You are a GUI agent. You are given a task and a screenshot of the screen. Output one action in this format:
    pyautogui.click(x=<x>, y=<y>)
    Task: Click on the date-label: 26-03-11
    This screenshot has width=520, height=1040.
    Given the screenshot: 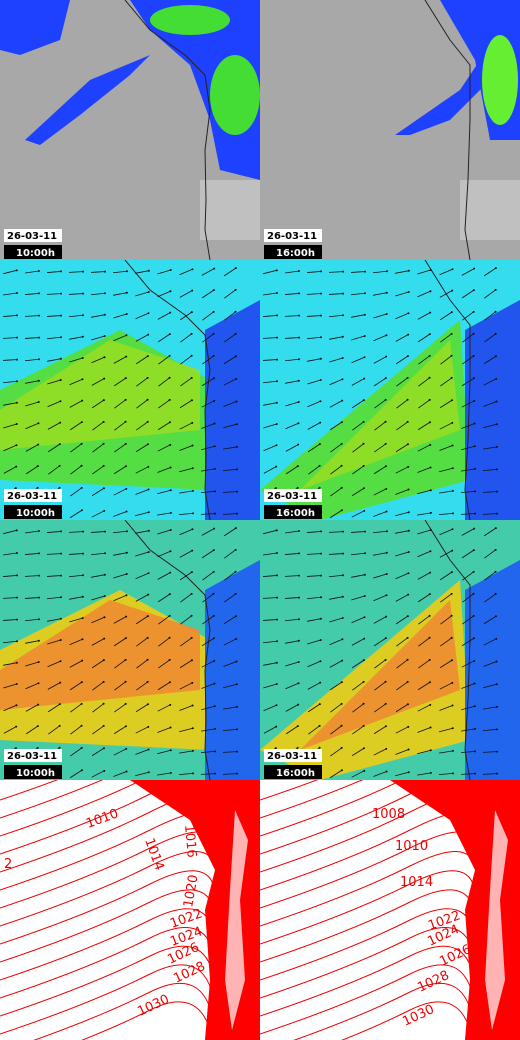 What is the action you would take?
    pyautogui.click(x=292, y=236)
    